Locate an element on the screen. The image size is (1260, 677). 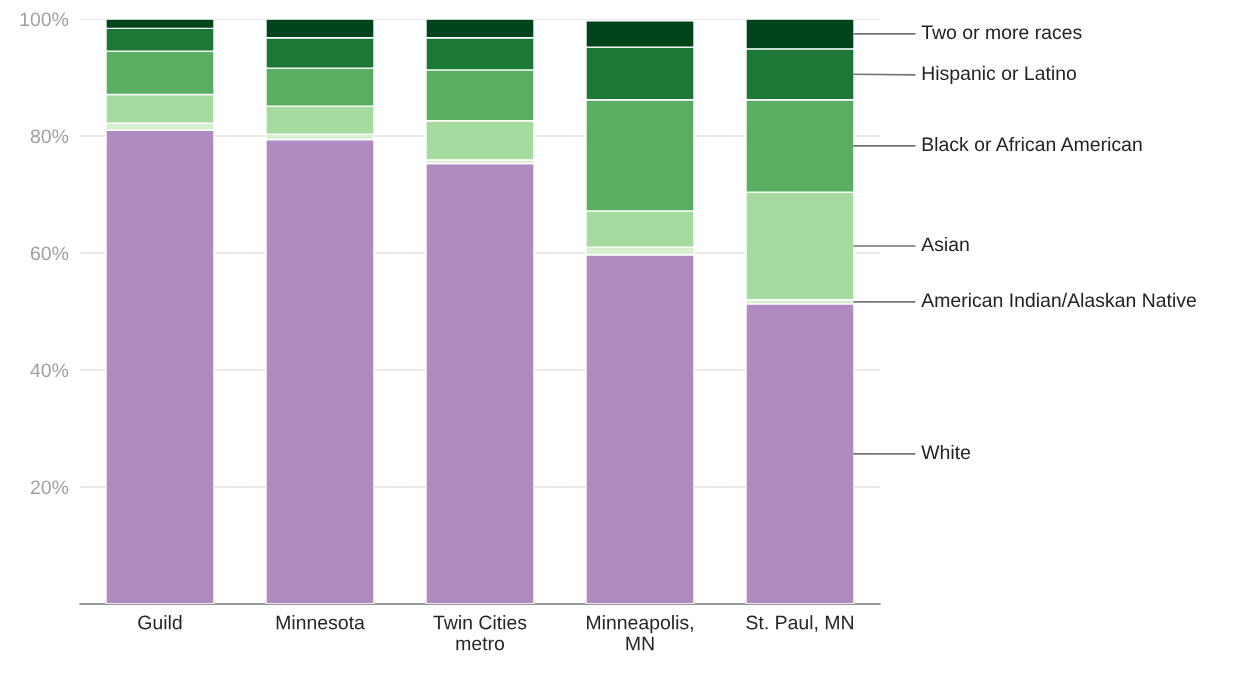
text: American Indian/Alaskan Native is located at coordinates (1058, 300).